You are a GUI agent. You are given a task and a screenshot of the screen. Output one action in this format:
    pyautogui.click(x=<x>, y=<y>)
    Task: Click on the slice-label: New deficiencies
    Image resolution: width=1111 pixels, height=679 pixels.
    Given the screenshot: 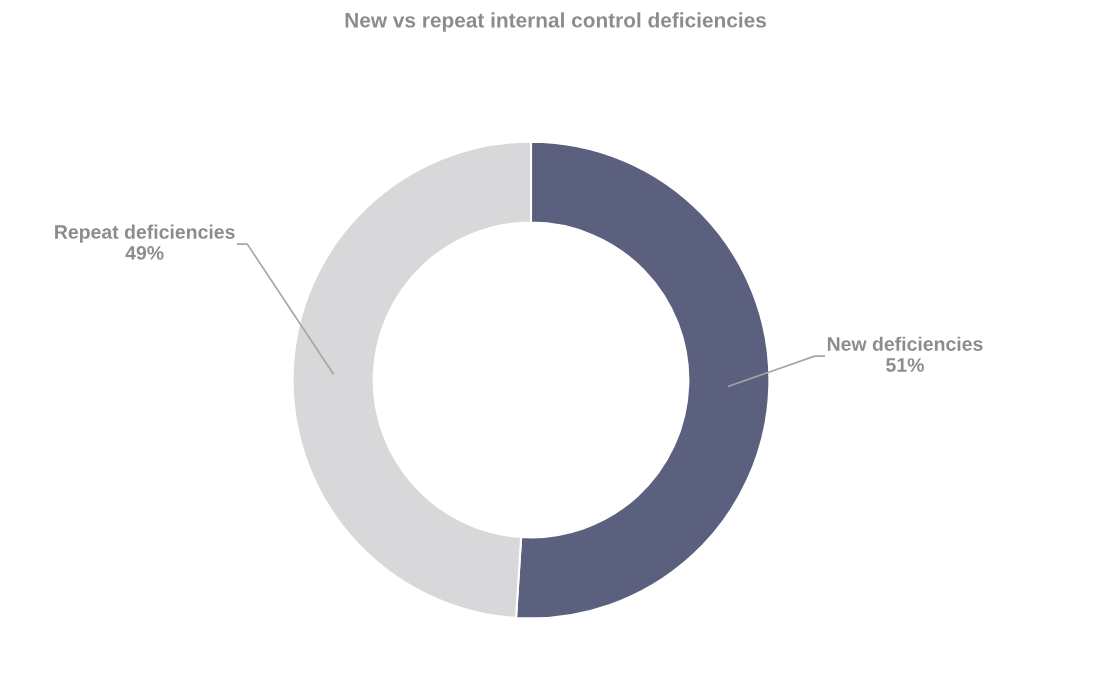 What is the action you would take?
    pyautogui.click(x=905, y=343)
    